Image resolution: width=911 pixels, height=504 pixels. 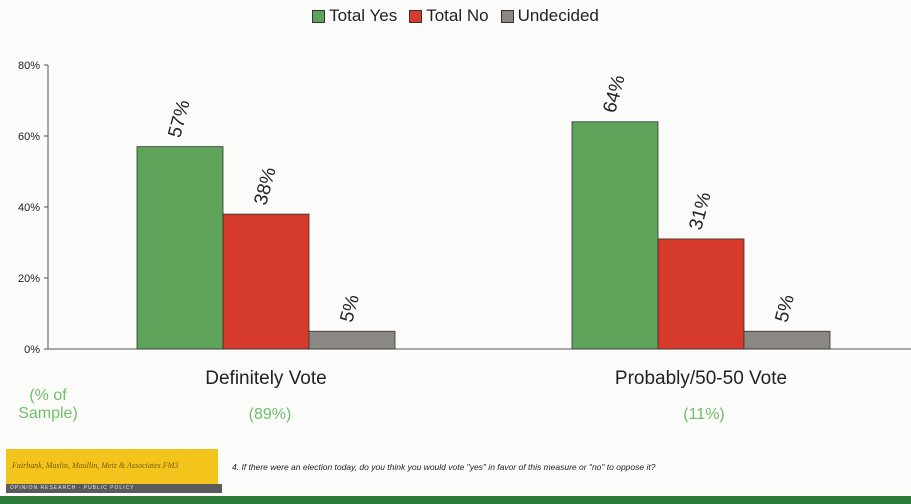 I want to click on y-tick-label: 80%, so click(x=29, y=66).